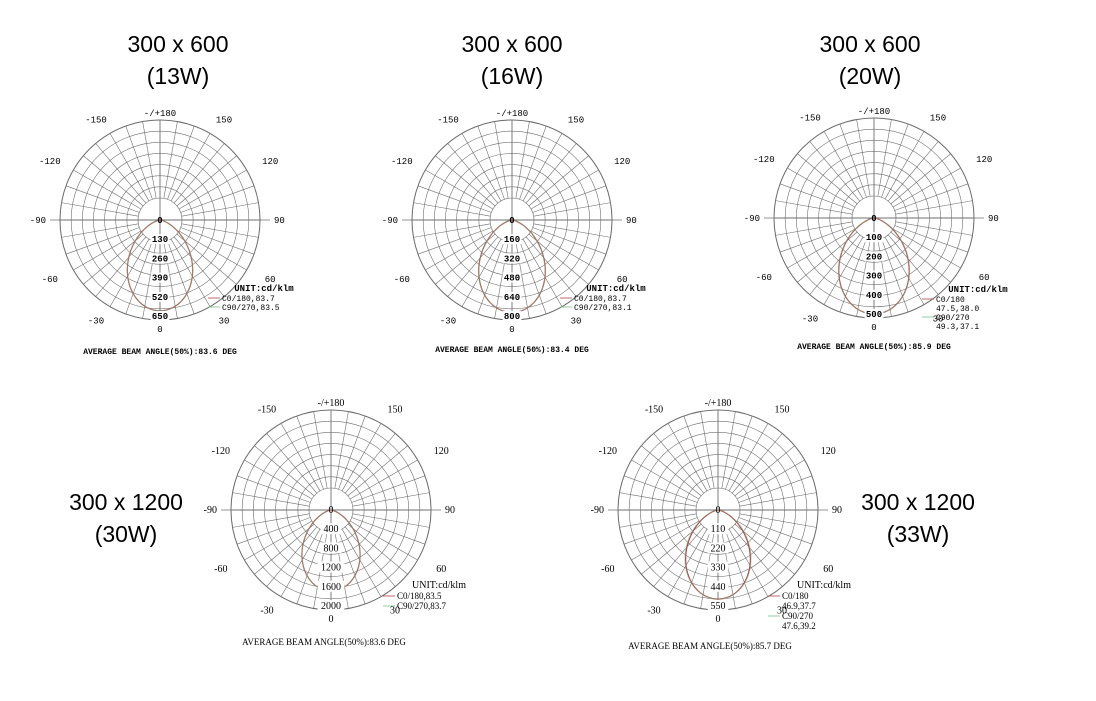  Describe the element at coordinates (178, 44) in the screenshot. I see `chart-title-0-line1: 300 x 600` at that location.